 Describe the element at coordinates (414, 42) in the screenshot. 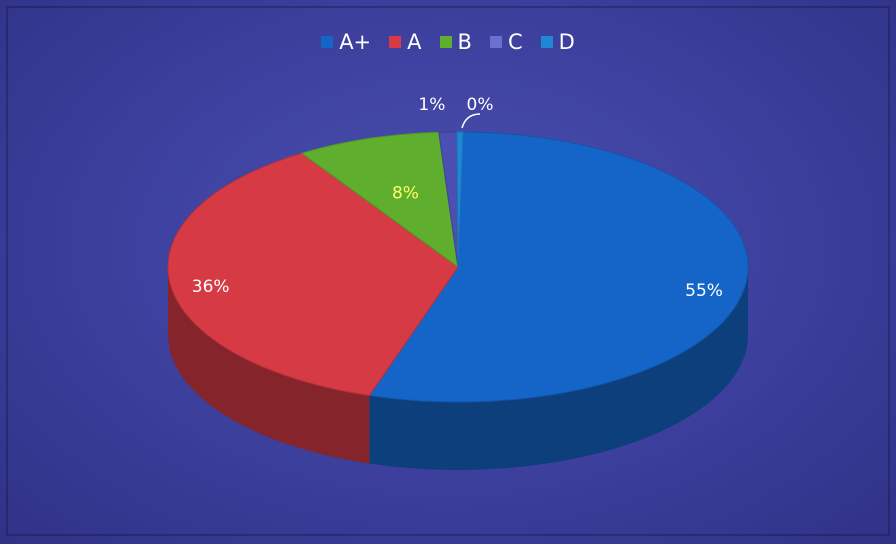

I see `legend-label: A` at that location.